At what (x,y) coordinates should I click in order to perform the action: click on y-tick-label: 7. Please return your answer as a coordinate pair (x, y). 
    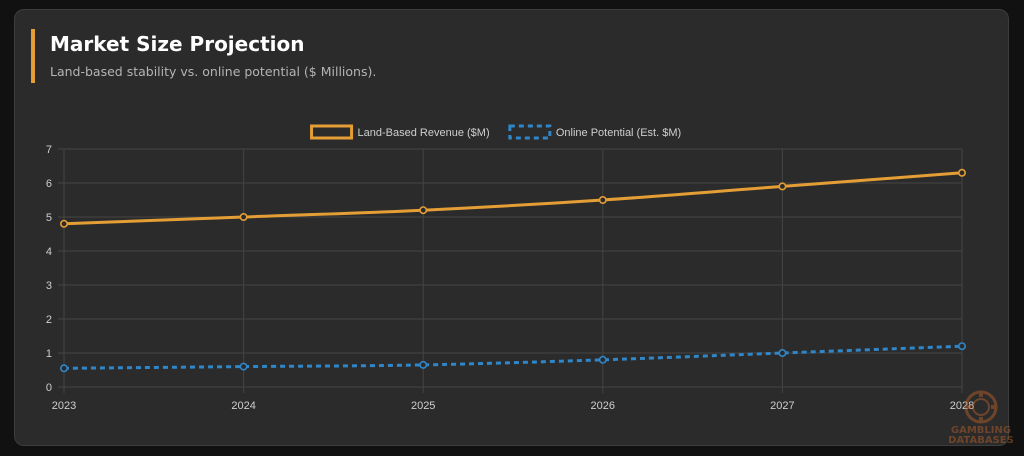
    Looking at the image, I should click on (49, 150).